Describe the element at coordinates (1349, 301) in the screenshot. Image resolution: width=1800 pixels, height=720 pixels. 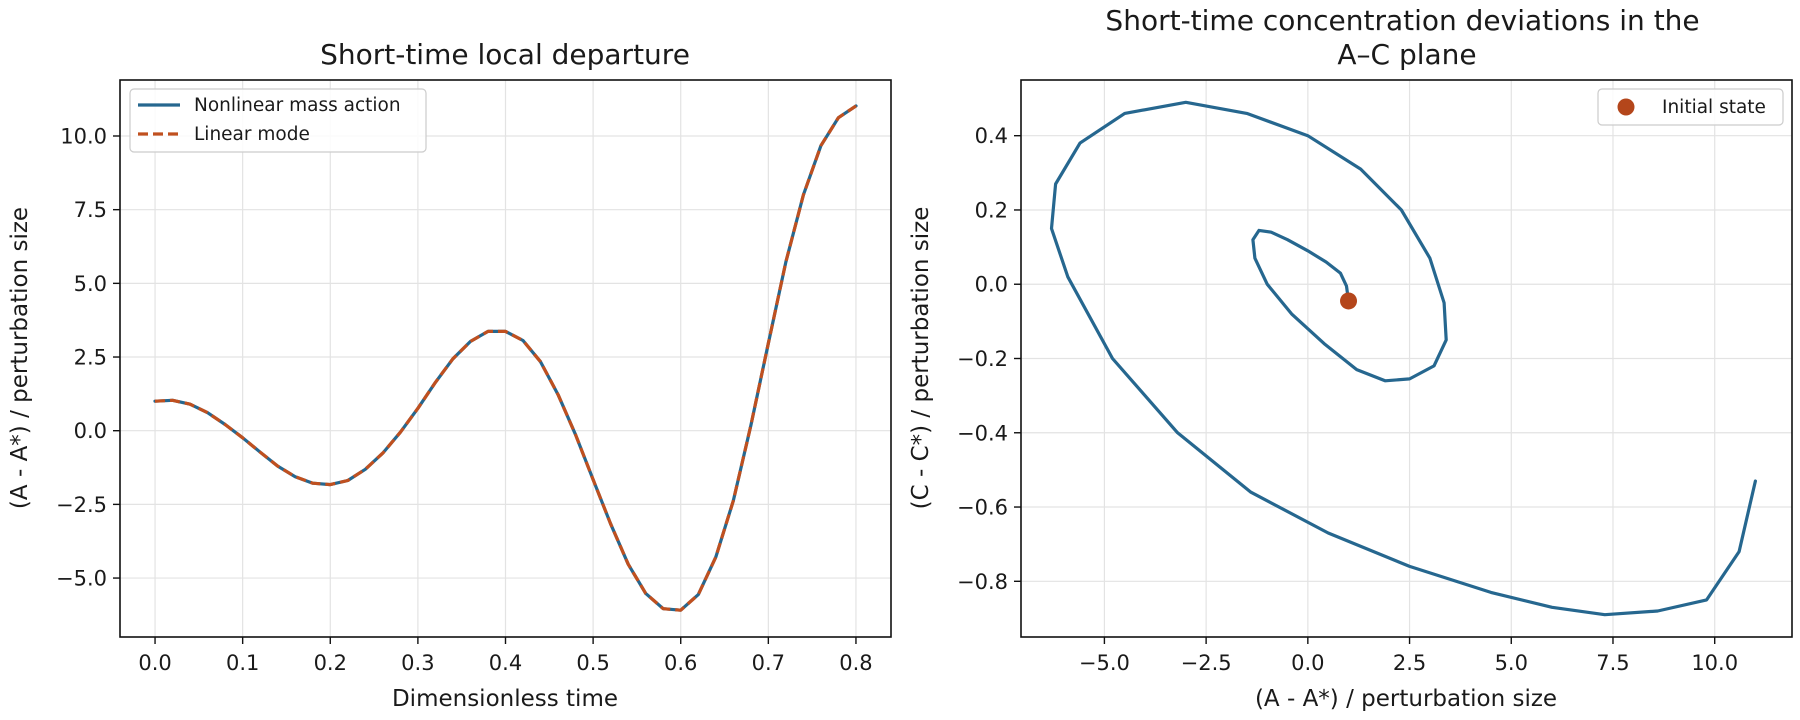
I see `right-initial-state-marker` at that location.